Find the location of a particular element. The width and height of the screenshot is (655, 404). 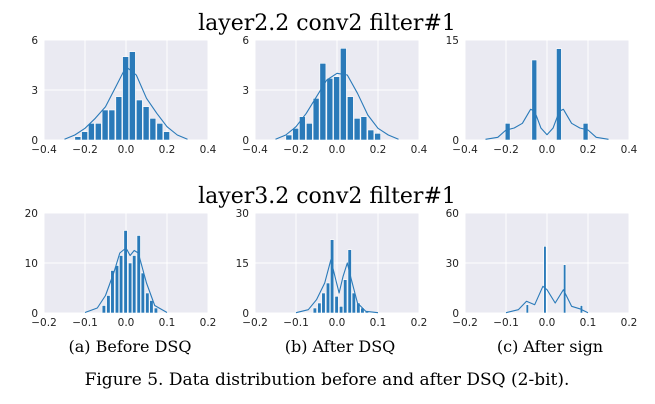

chart-1-1-xtick-label: 0.2 is located at coordinates (419, 323).